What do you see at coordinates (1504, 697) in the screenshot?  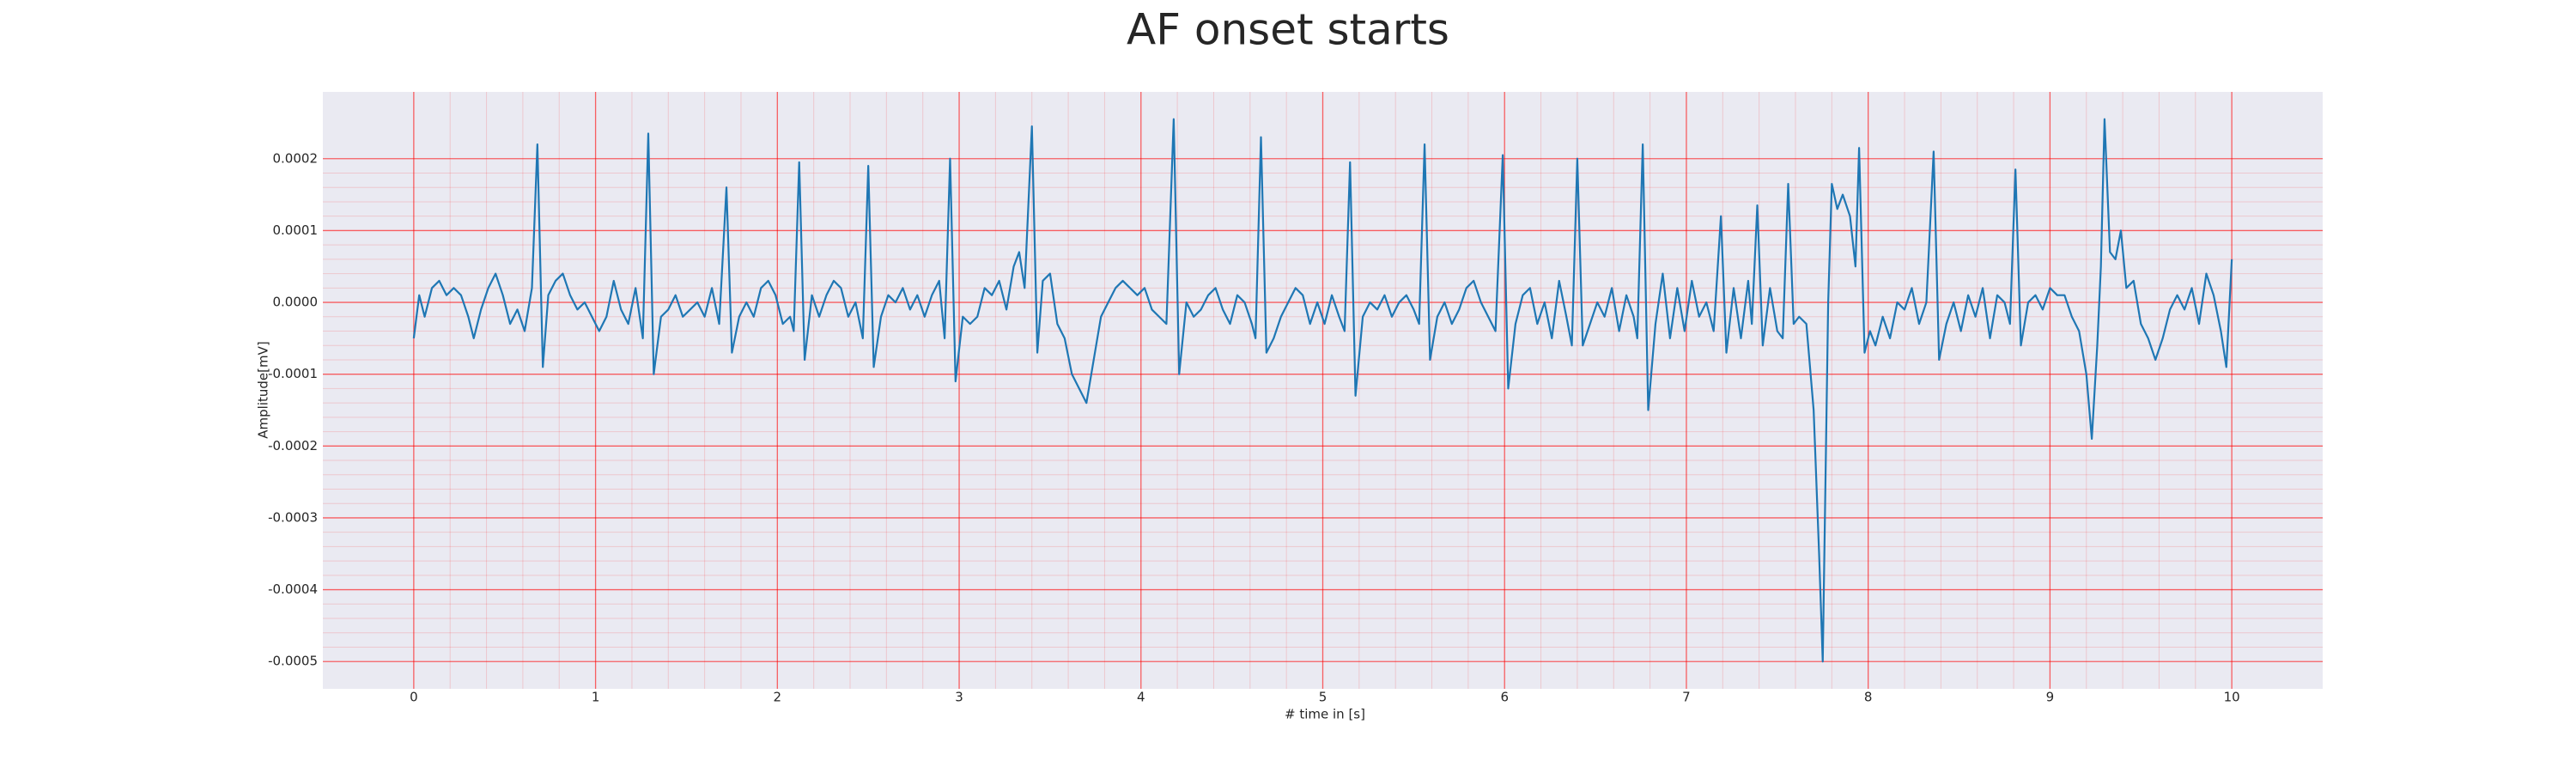 I see `x-tick-label: 6` at bounding box center [1504, 697].